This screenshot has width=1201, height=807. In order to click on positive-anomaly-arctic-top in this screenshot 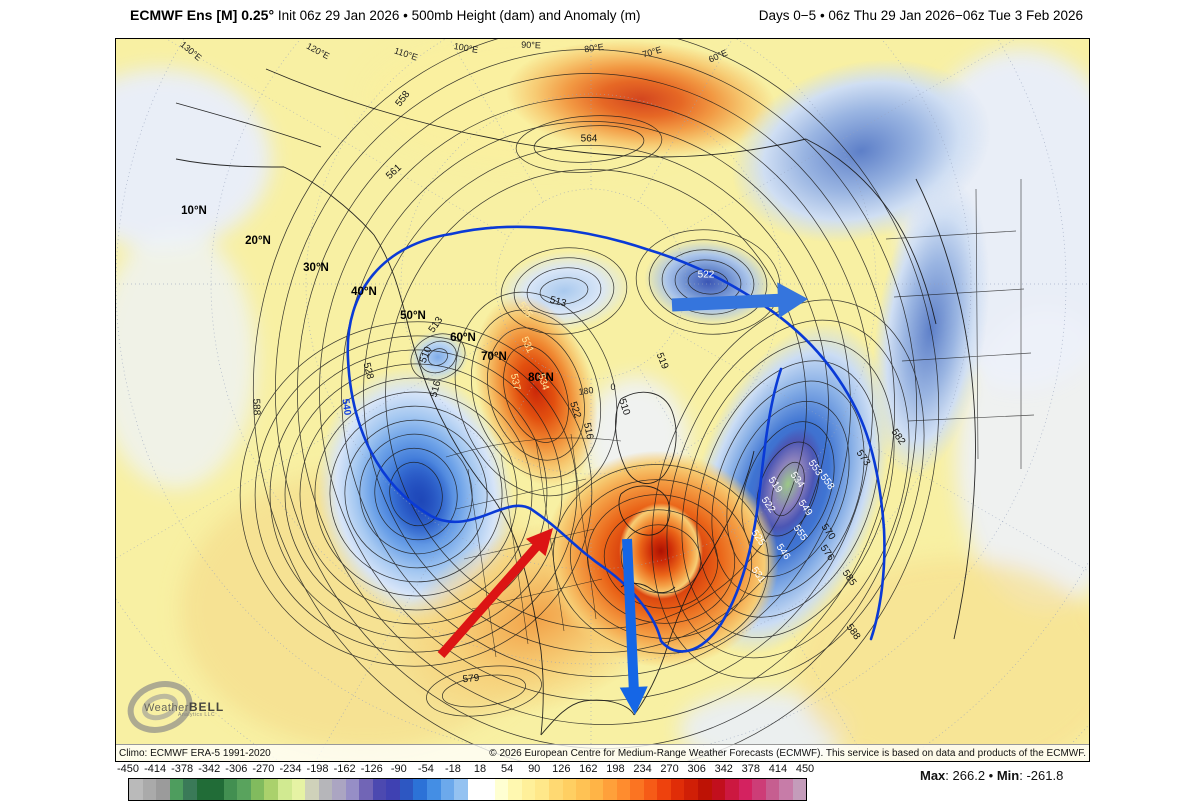, I will do `click(641, 99)`.